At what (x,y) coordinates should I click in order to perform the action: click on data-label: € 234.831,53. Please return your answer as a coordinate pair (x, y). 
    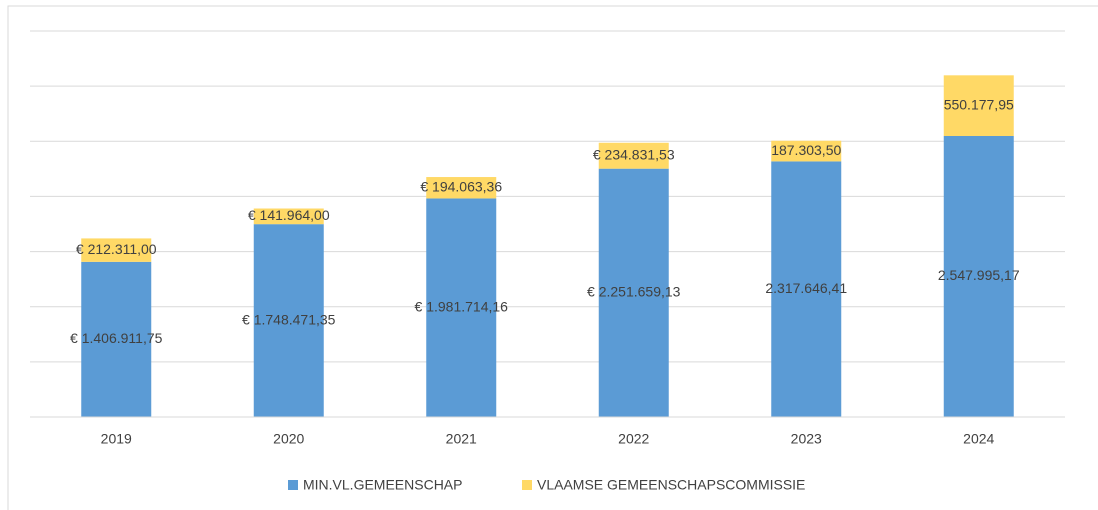
    Looking at the image, I should click on (634, 154).